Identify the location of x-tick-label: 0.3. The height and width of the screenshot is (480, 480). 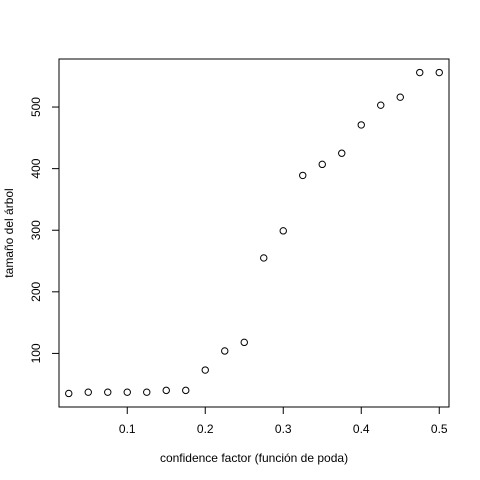
(283, 429).